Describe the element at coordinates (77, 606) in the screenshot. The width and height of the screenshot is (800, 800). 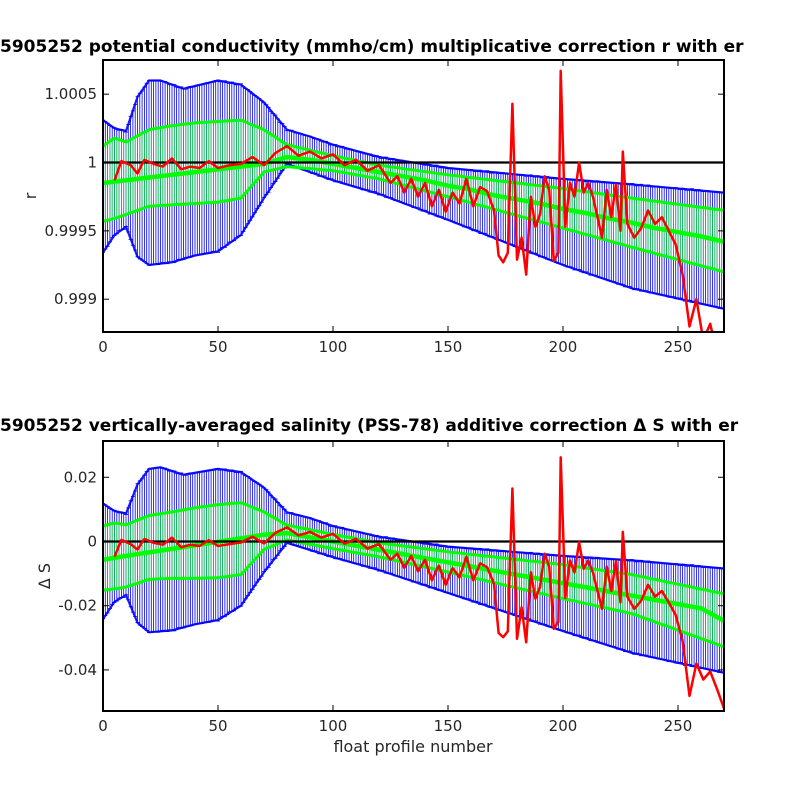
I see `y-tick-label: -0.02` at that location.